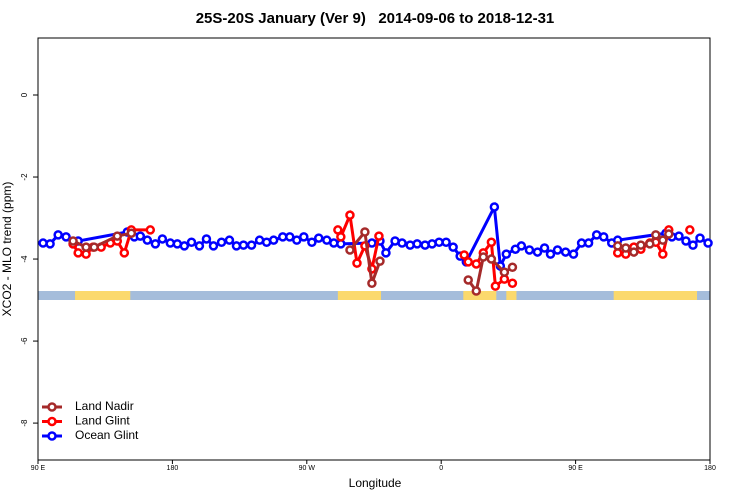  Describe the element at coordinates (7, 249) in the screenshot. I see `y-axis-label: XCO2 - MLO trend (ppm)` at that location.